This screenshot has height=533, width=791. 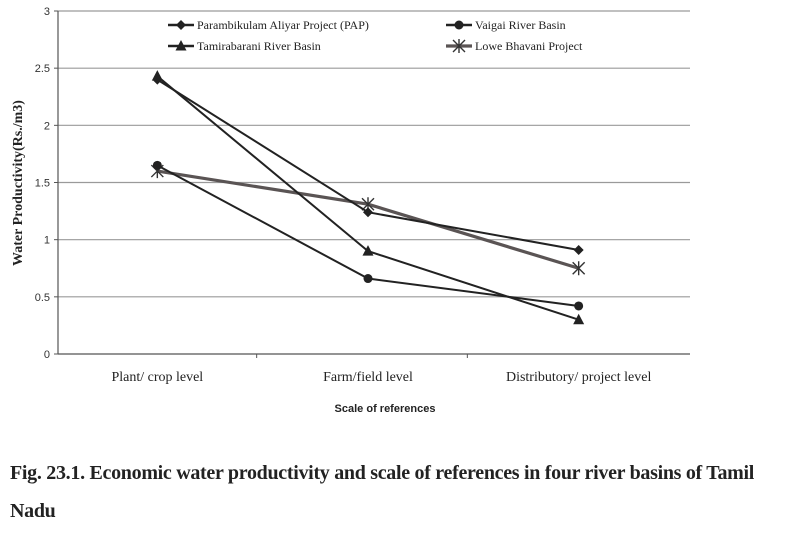 What do you see at coordinates (42, 69) in the screenshot?
I see `y-tick-label-5: 2.5` at bounding box center [42, 69].